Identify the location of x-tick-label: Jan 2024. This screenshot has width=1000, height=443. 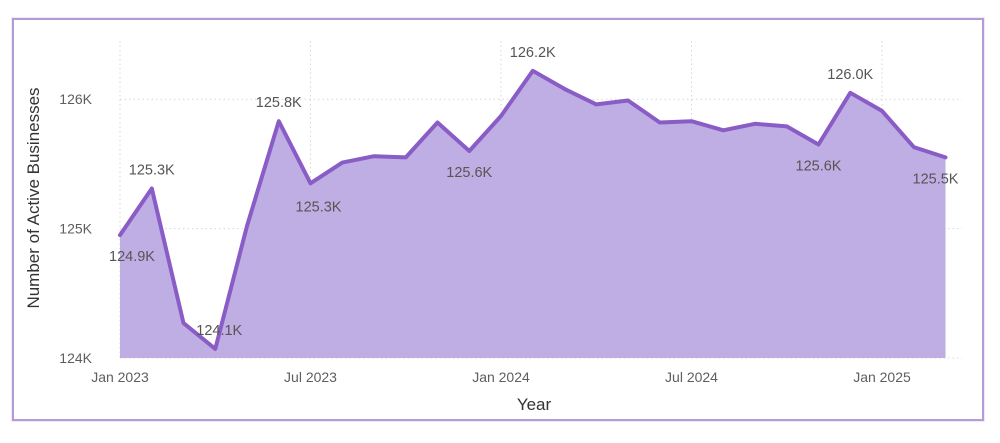
(501, 377).